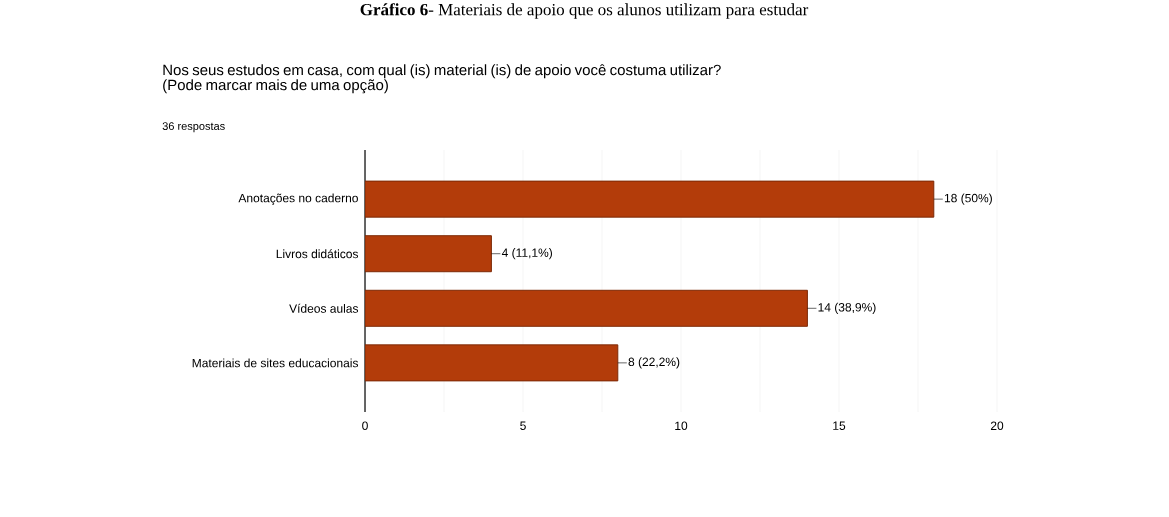  What do you see at coordinates (317, 254) in the screenshot?
I see `y-tick-label: Livros didáticos` at bounding box center [317, 254].